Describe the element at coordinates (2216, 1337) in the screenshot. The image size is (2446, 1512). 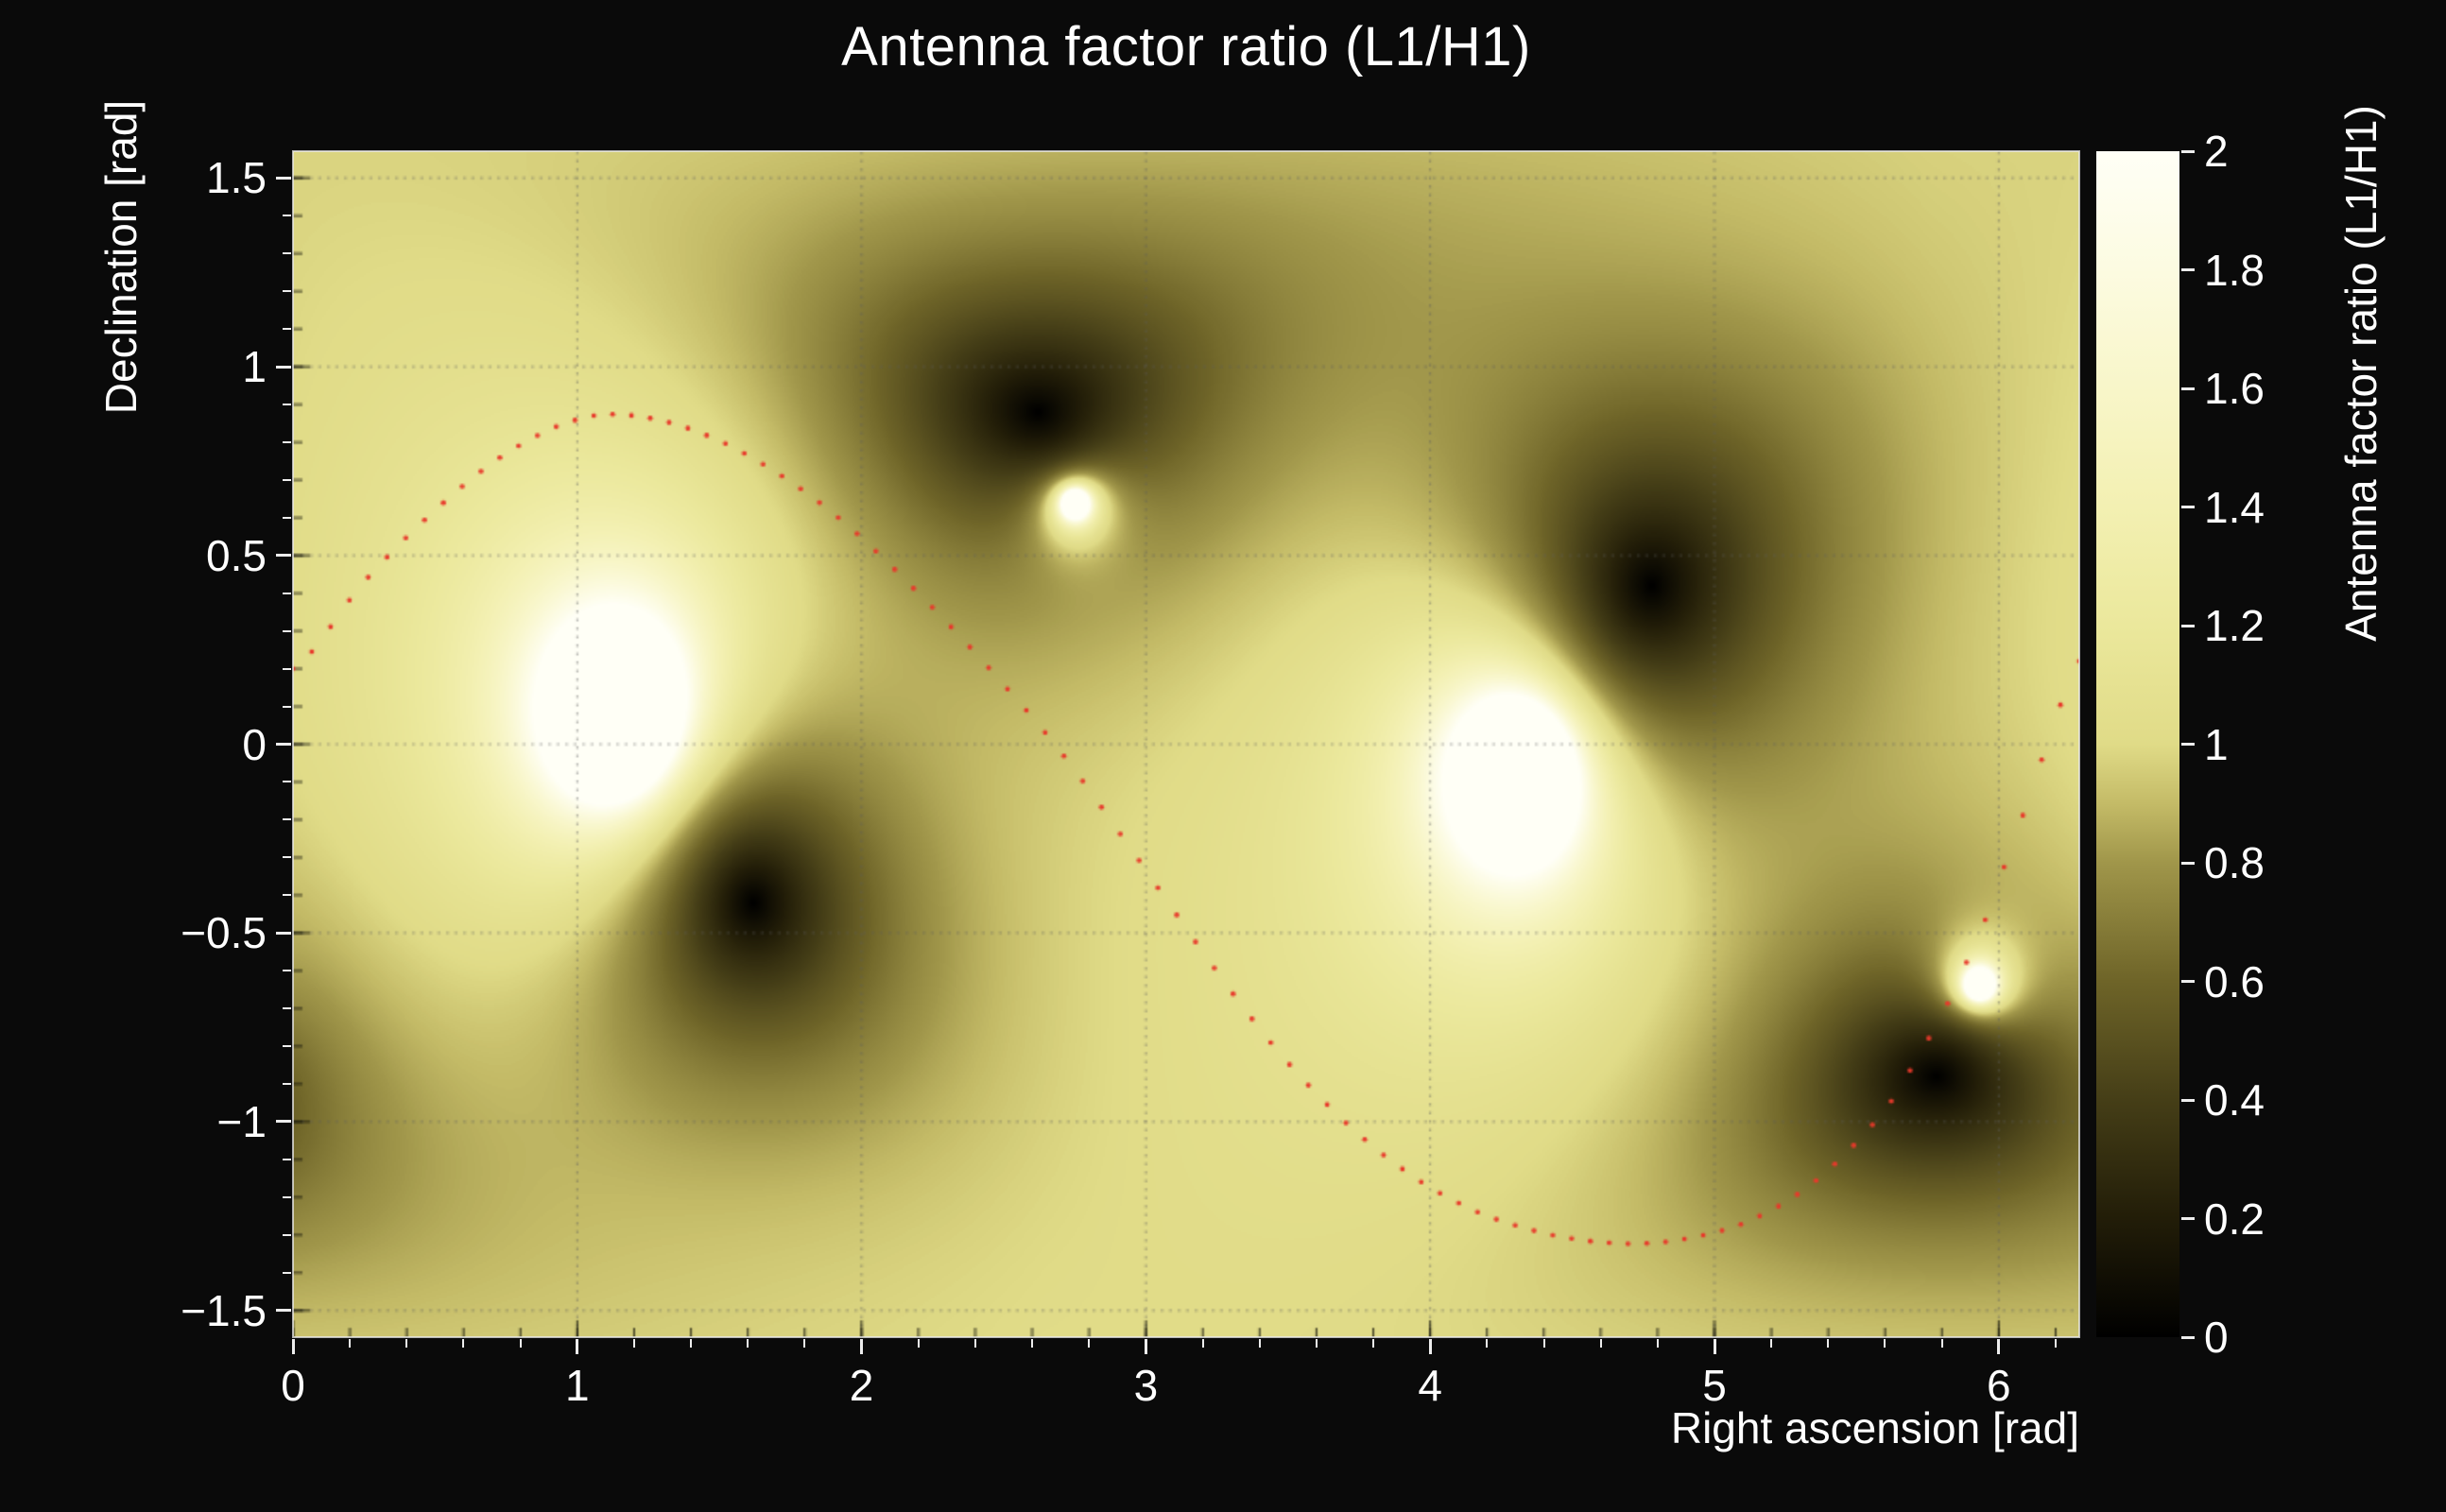
I see `z-tick-label: 0` at that location.